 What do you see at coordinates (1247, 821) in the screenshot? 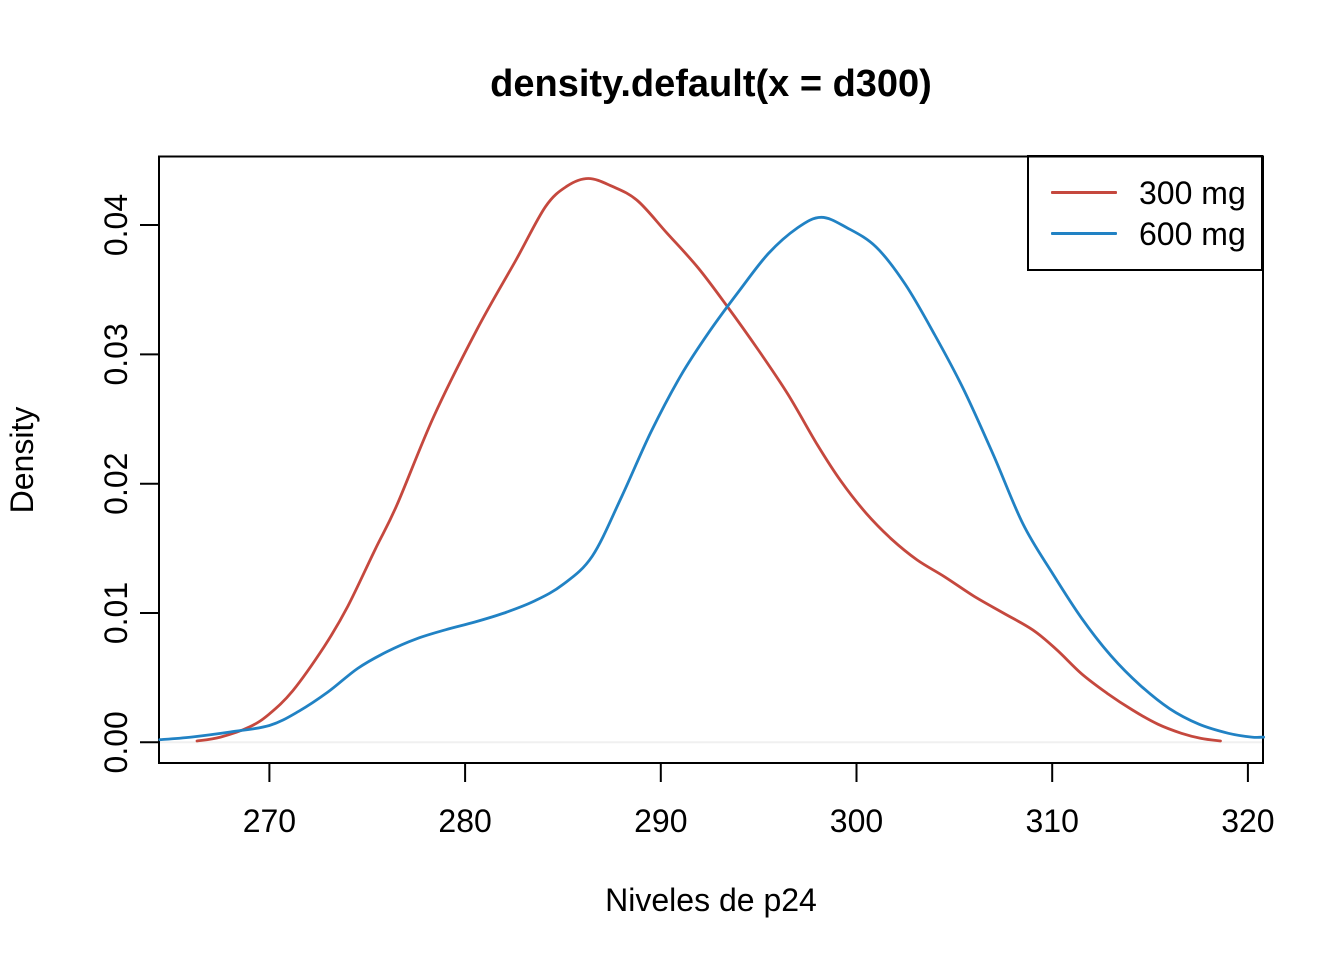
I see `x-tick-label: 320` at bounding box center [1247, 821].